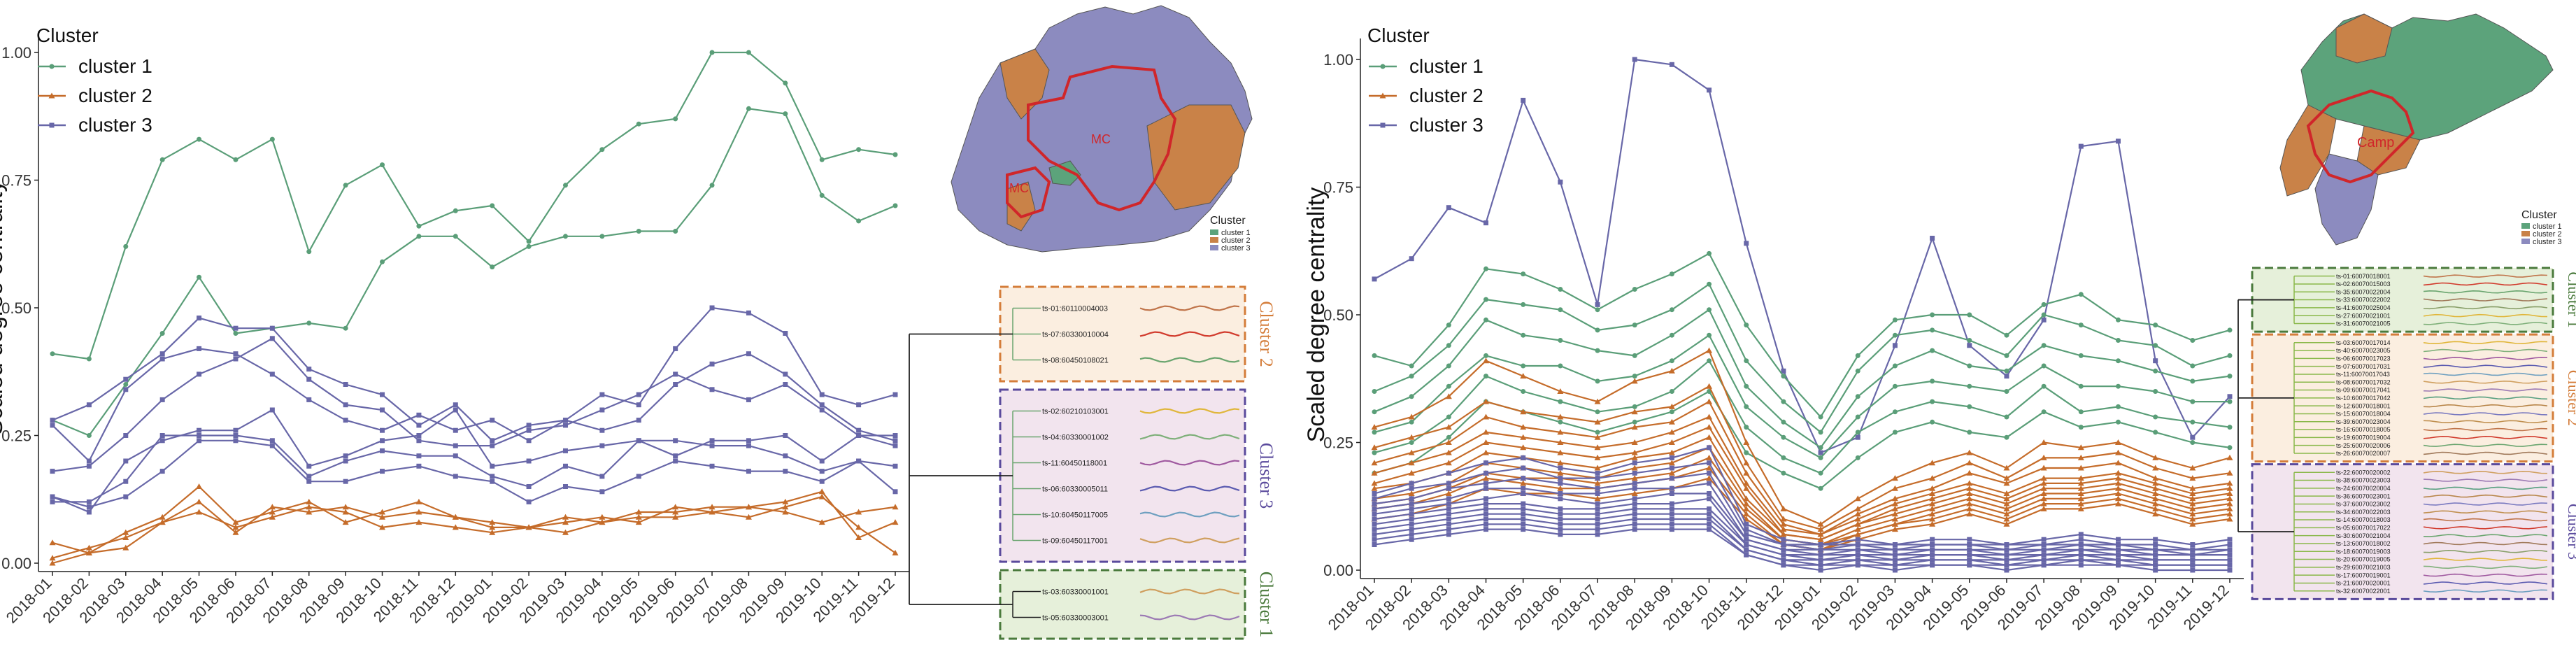  I want to click on right-dendro-leaf-label: ts-27:60070021001, so click(2363, 315).